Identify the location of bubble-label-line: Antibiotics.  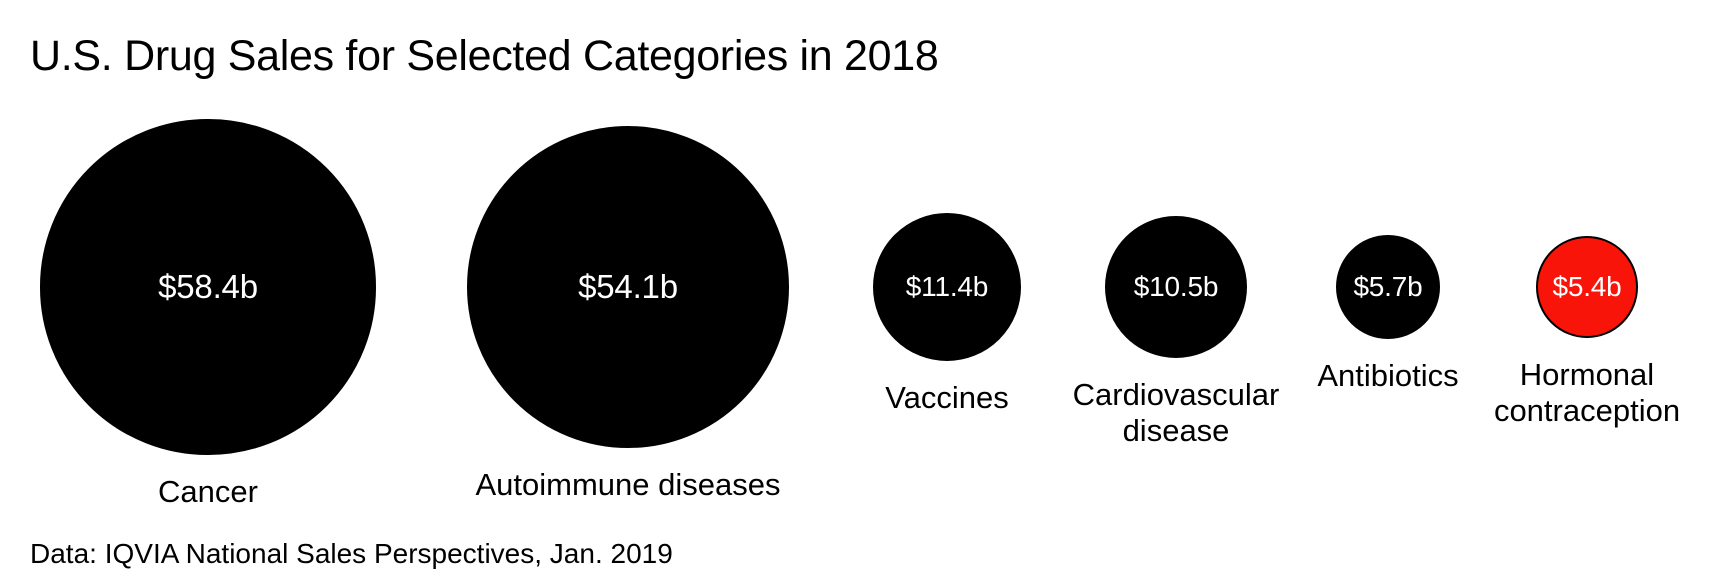
(1388, 376).